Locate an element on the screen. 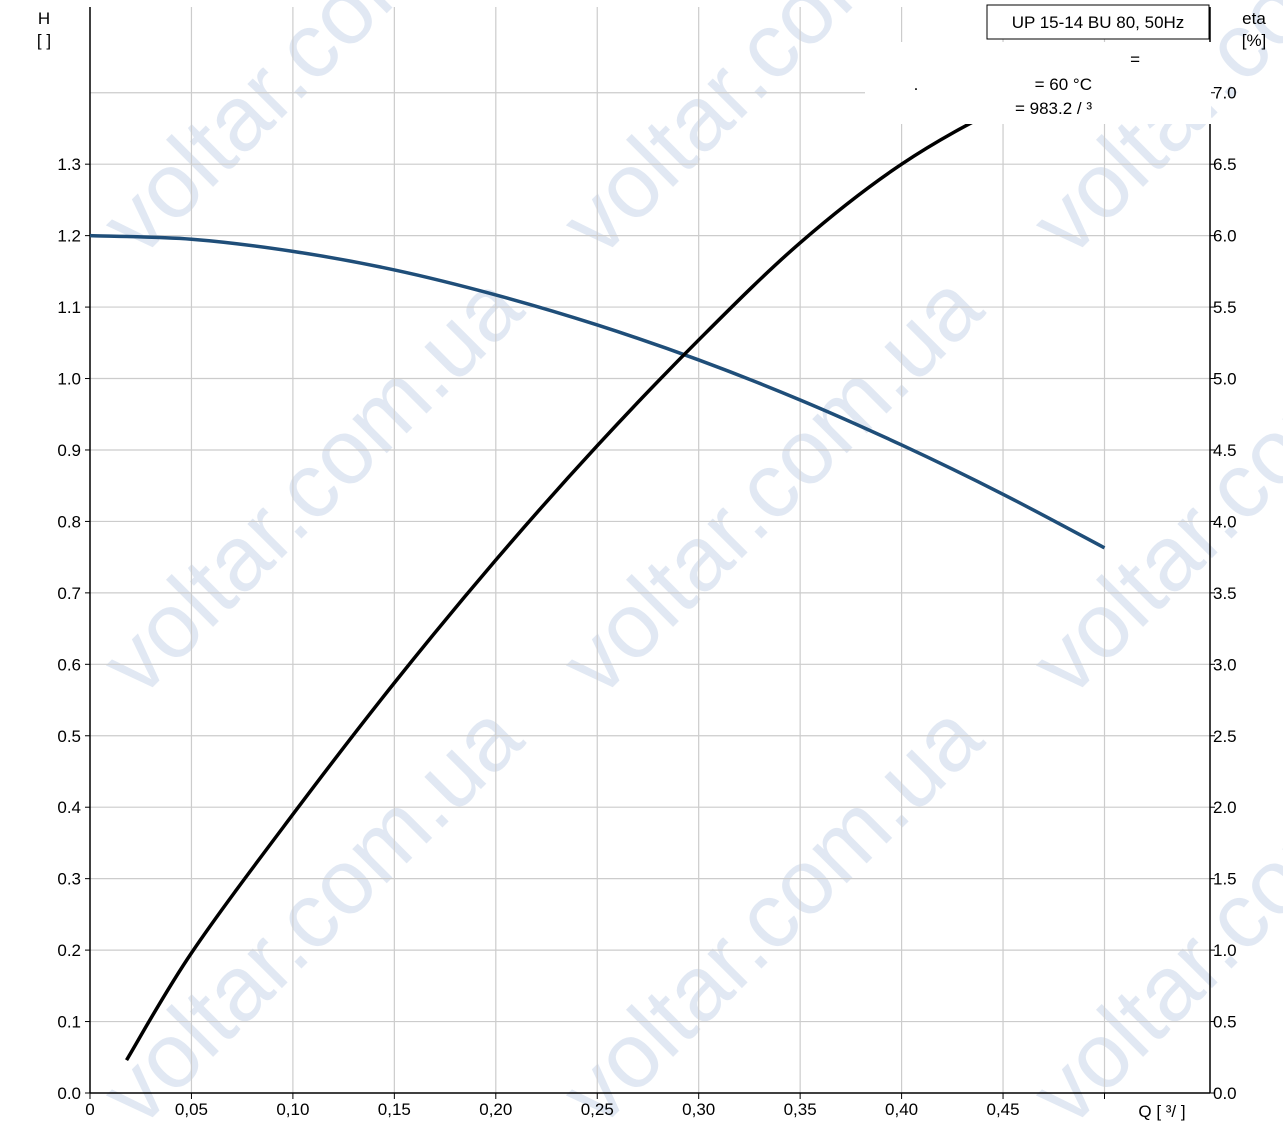 The height and width of the screenshot is (1126, 1283). x-tick-label: 0,35 is located at coordinates (800, 1109).